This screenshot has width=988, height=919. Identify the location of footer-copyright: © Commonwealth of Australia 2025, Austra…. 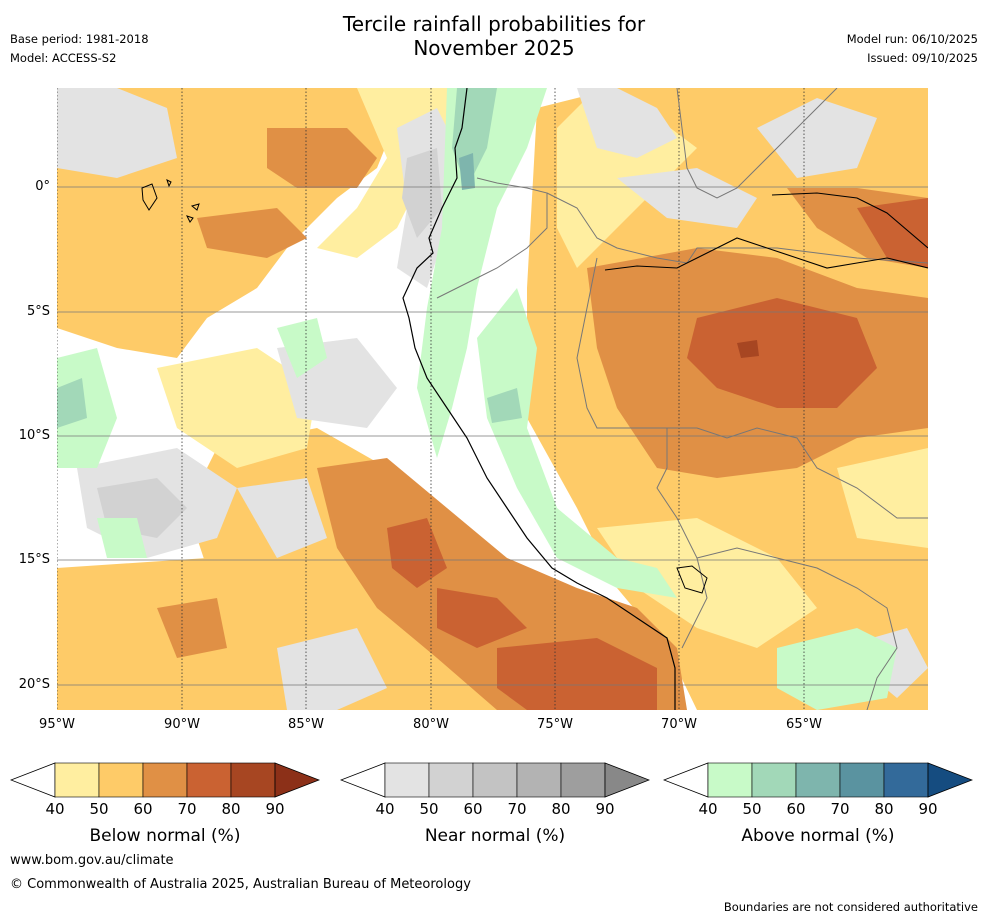
(240, 884).